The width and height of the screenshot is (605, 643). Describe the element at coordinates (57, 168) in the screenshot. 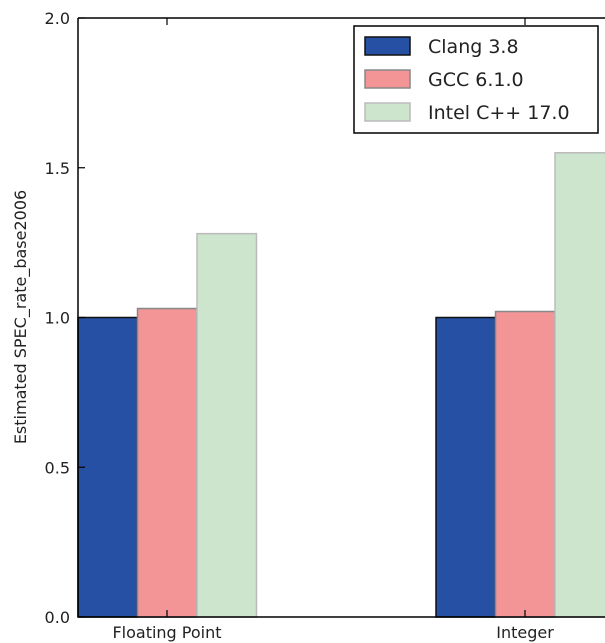

I see `y-tick-label: 1.5` at that location.